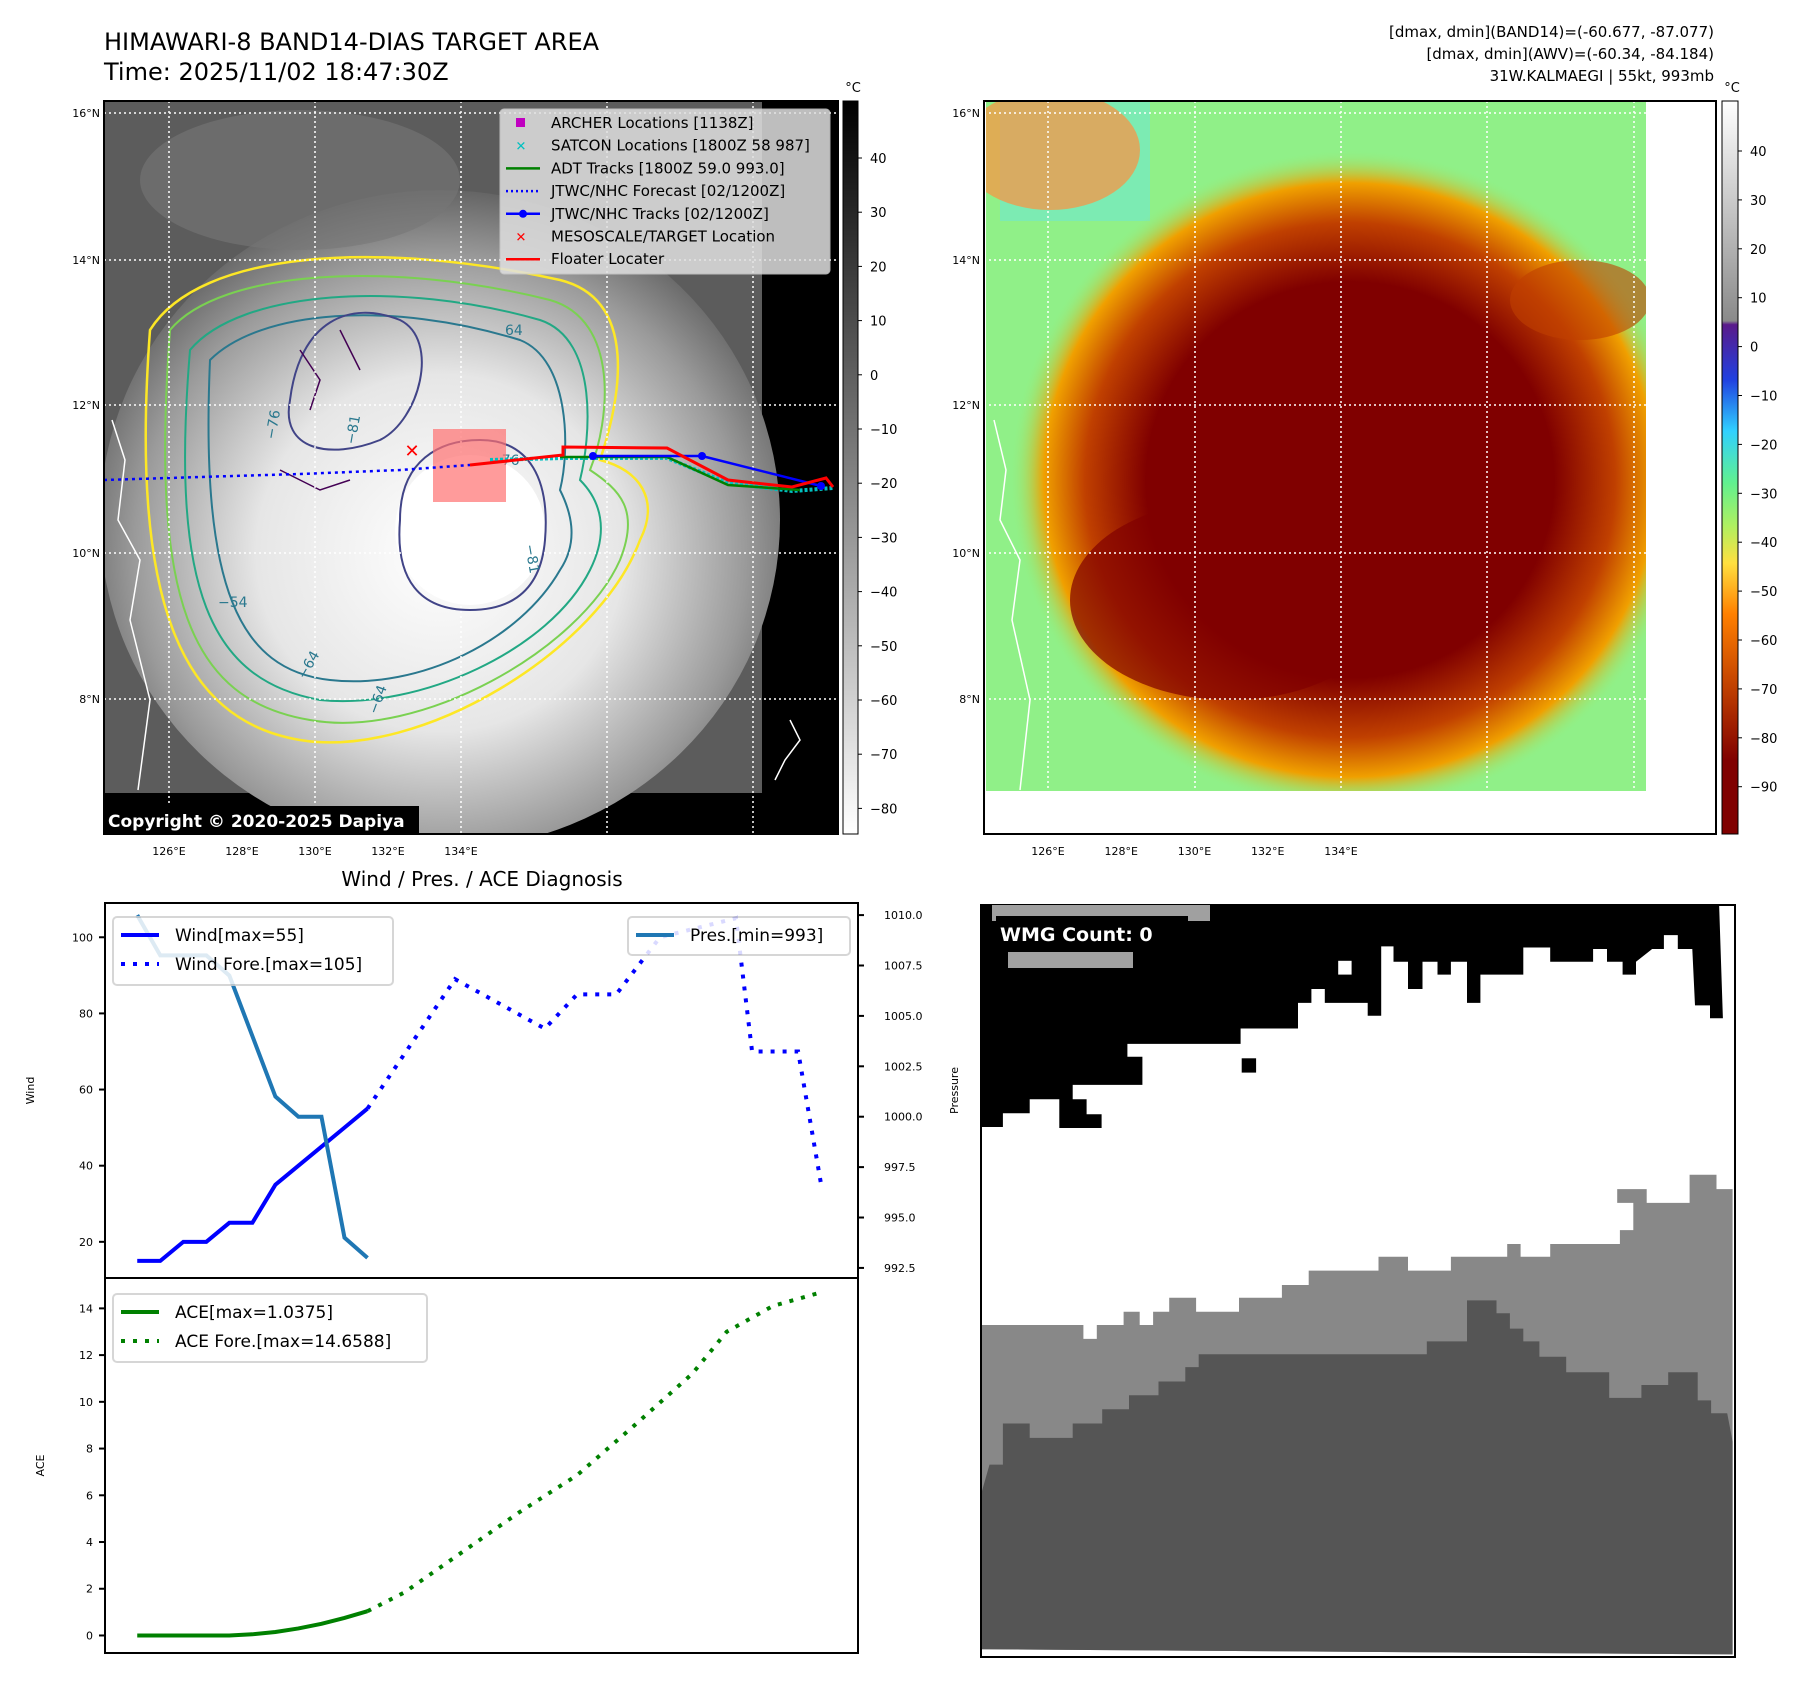  Describe the element at coordinates (276, 72) in the screenshot. I see `figure-time: Time: 2025/11/02 18:47:30Z` at that location.